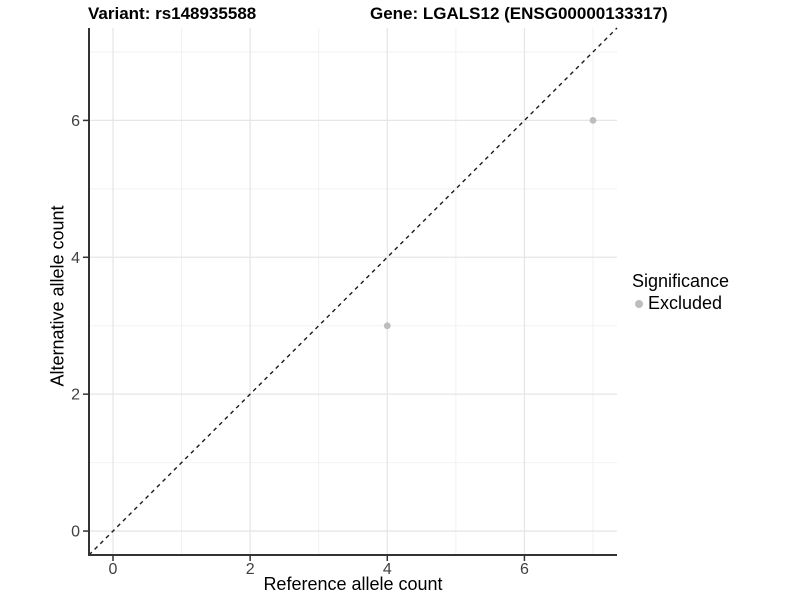 The height and width of the screenshot is (600, 800). What do you see at coordinates (680, 292) in the screenshot?
I see `legend: Significance Excluded` at bounding box center [680, 292].